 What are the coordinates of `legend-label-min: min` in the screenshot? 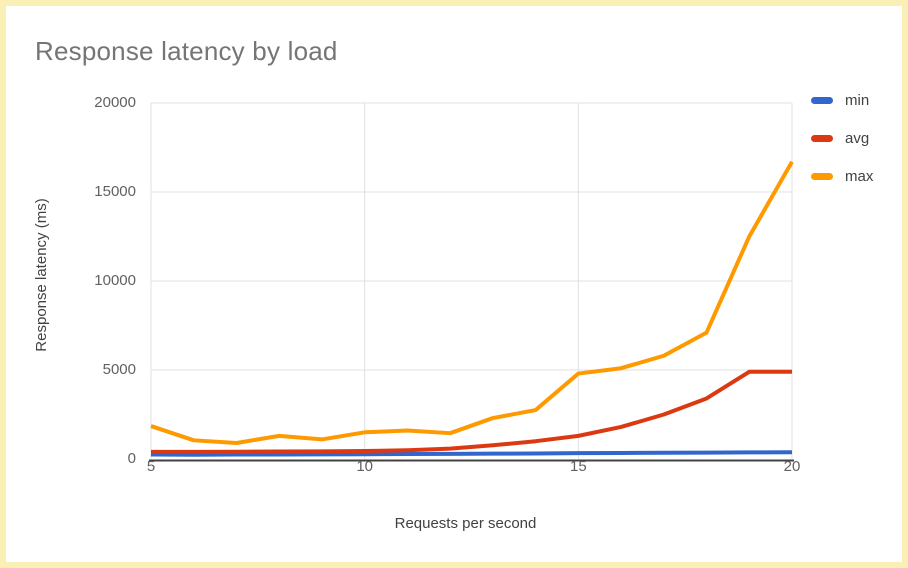 It's located at (857, 100).